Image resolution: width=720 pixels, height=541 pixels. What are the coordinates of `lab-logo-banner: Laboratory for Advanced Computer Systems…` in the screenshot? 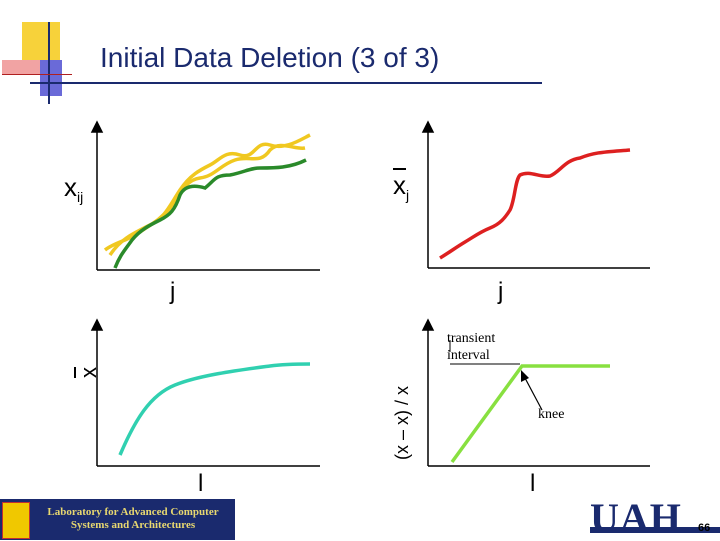 It's located at (117, 519).